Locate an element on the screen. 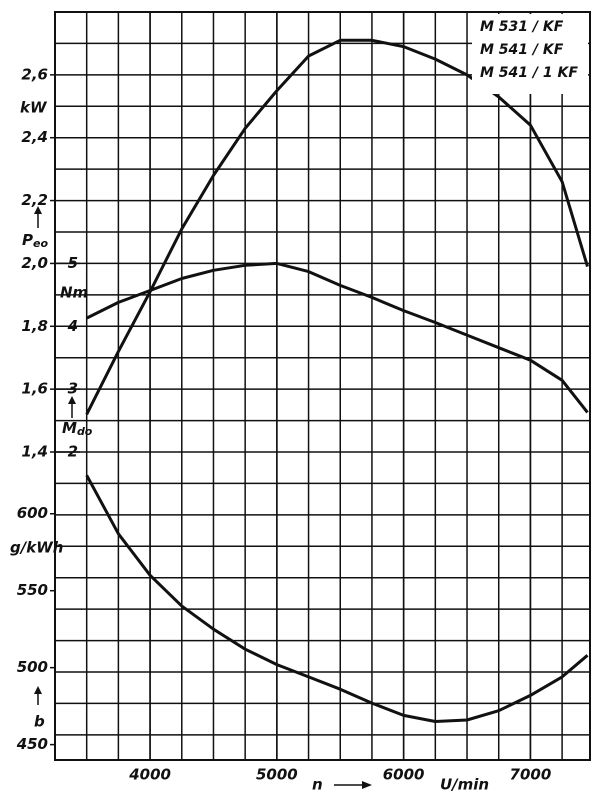  torque-symbol: Mdo is located at coordinates (77, 429).